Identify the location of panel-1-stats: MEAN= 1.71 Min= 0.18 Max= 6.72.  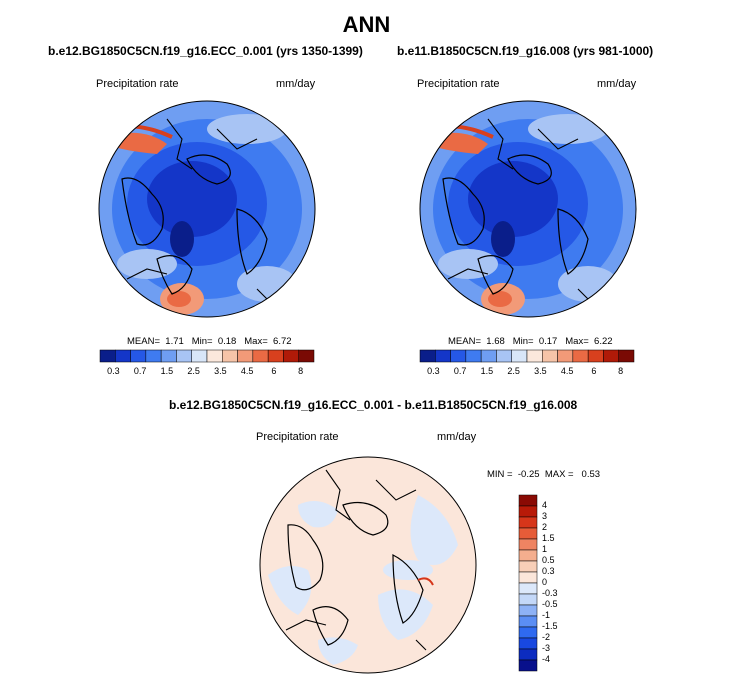
(209, 341).